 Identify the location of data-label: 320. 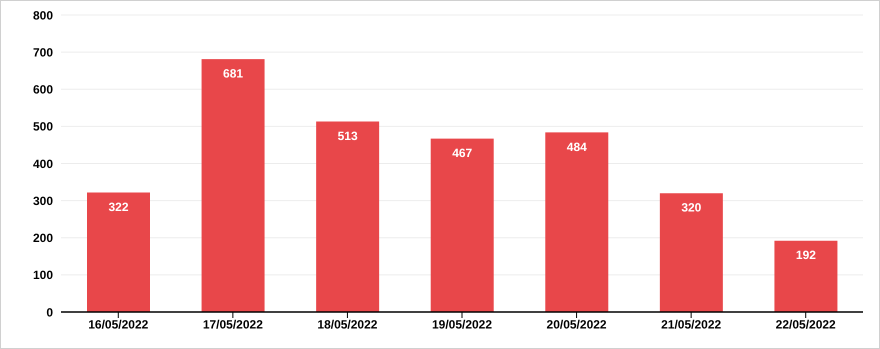
(691, 207).